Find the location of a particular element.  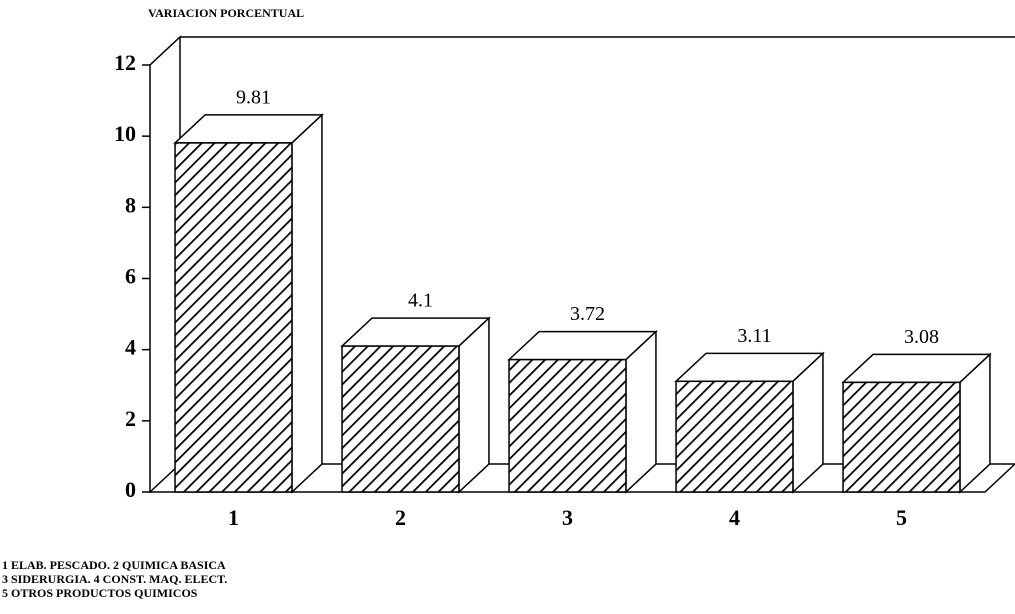

y-tick-label: 10 is located at coordinates (125, 133).